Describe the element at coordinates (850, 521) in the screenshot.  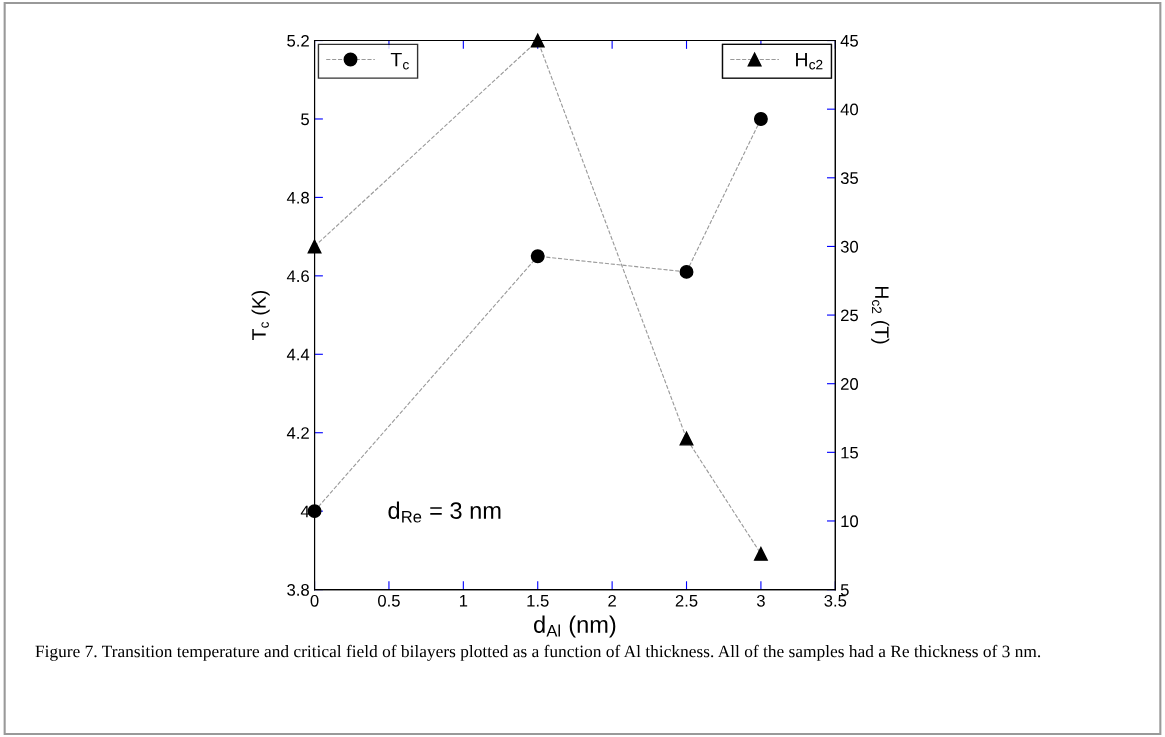
I see `y2-tick-label: 10` at that location.